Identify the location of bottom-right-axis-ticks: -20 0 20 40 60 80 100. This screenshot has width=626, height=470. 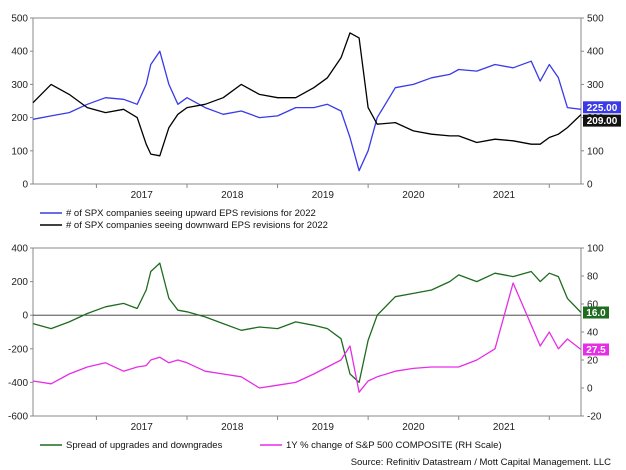
(592, 333).